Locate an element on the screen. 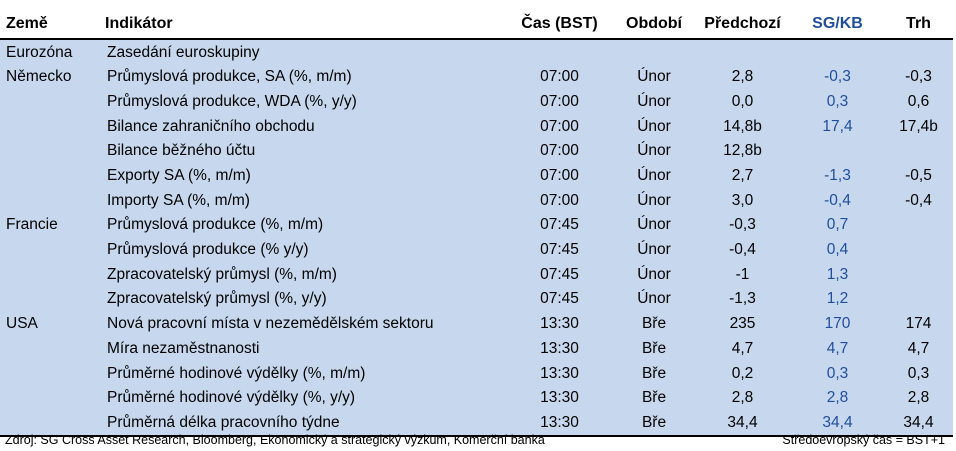  cell-indicator: Zasedání euroskupiny is located at coordinates (183, 52).